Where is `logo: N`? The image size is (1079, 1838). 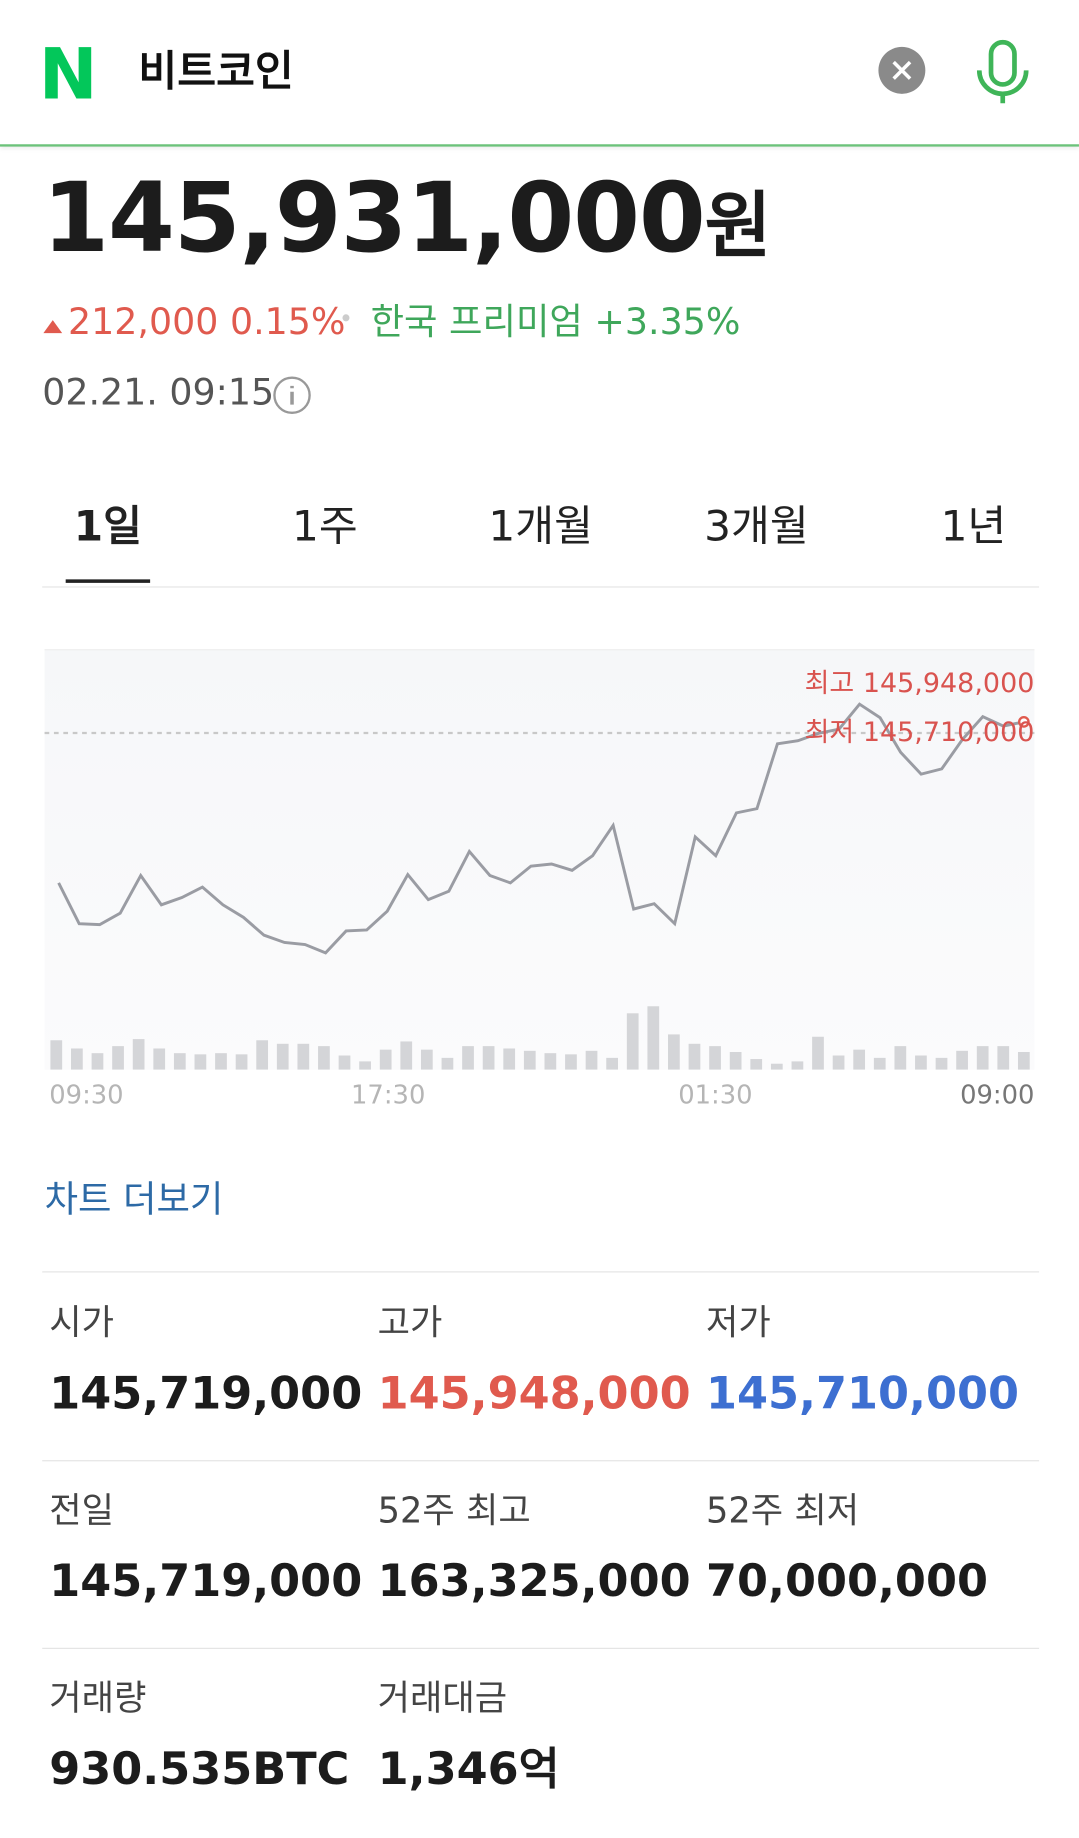 logo: N is located at coordinates (68, 75).